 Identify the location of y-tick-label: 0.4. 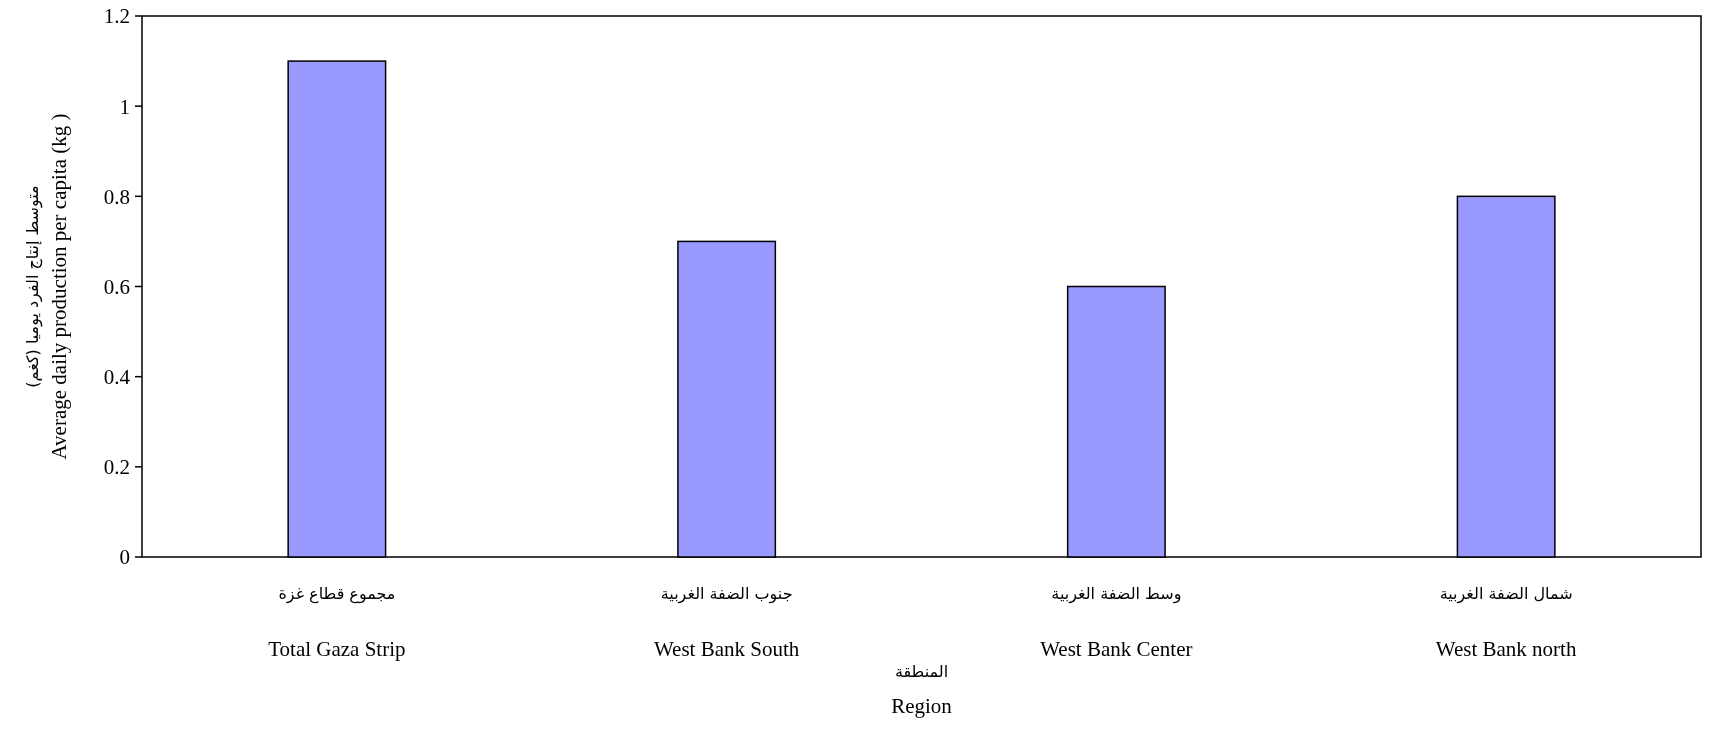
(117, 377).